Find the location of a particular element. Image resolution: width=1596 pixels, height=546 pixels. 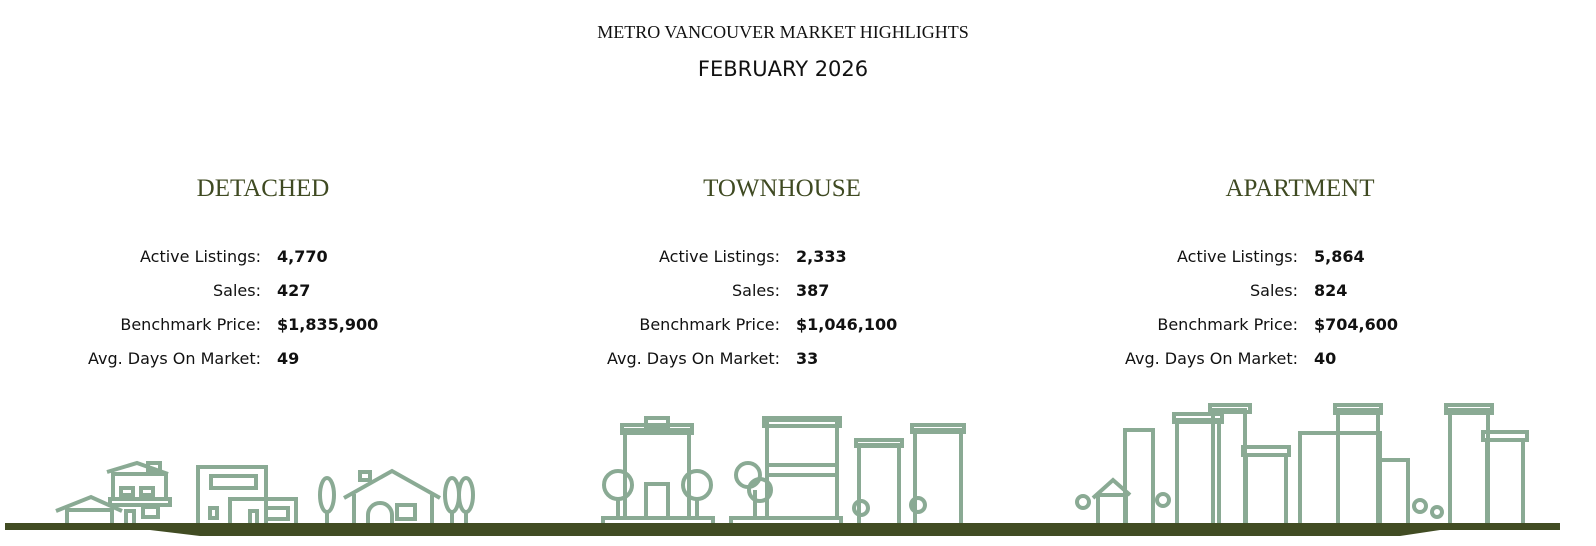

stat-row: Sales: 387 is located at coordinates (782, 290).